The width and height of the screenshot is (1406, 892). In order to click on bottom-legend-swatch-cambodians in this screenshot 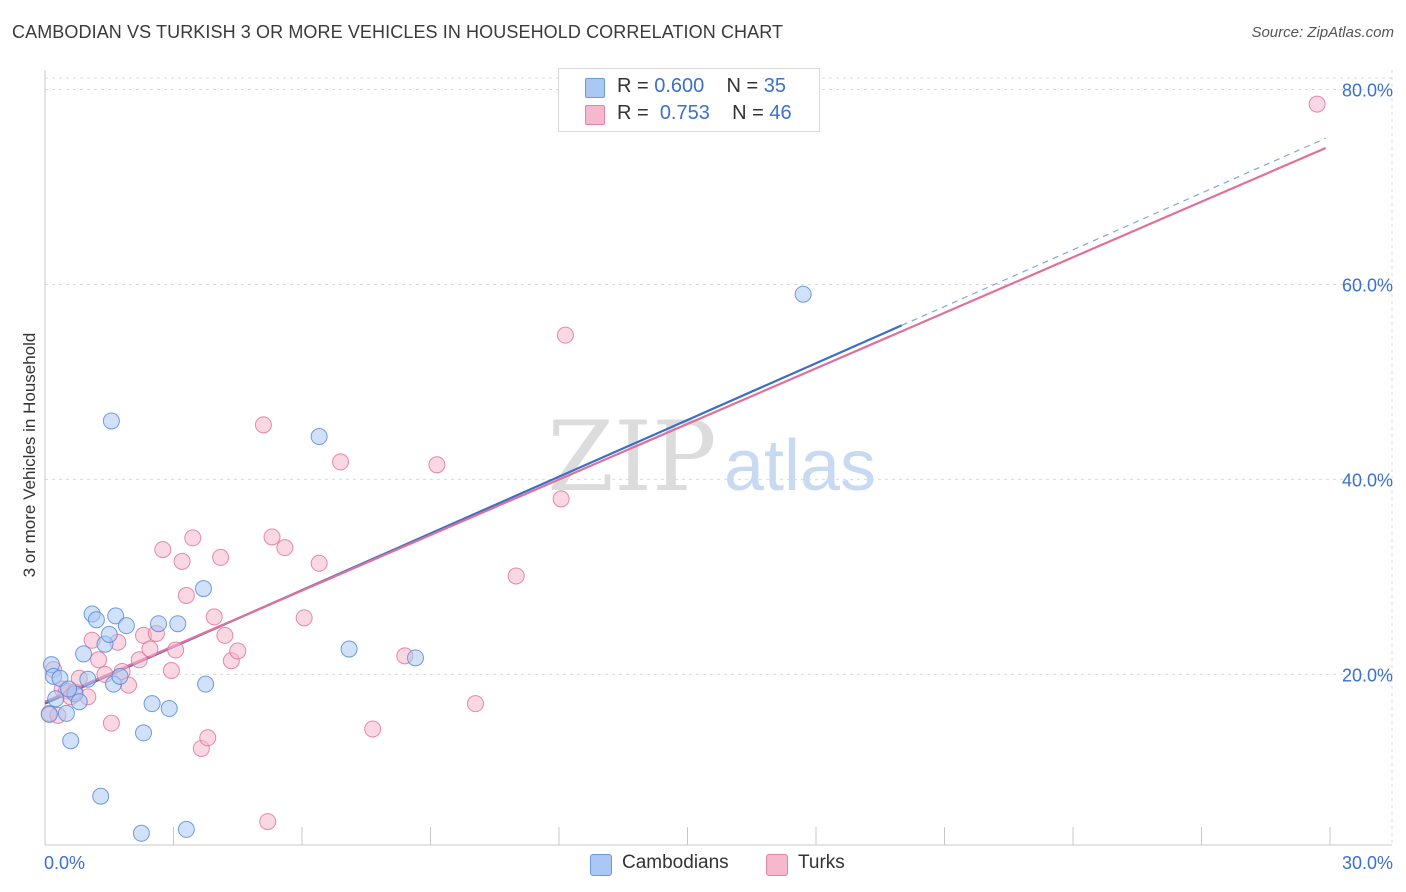, I will do `click(601, 865)`.